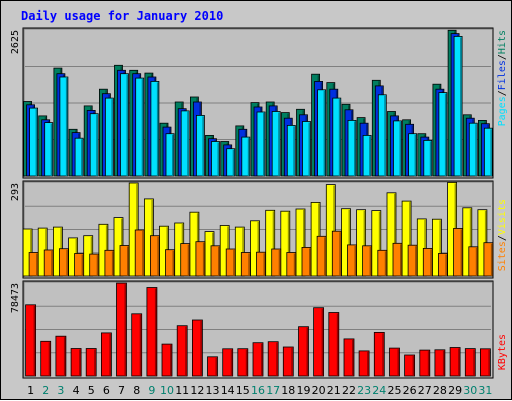 This screenshot has width=512, height=401. I want to click on day-label-19: 19, so click(304, 390).